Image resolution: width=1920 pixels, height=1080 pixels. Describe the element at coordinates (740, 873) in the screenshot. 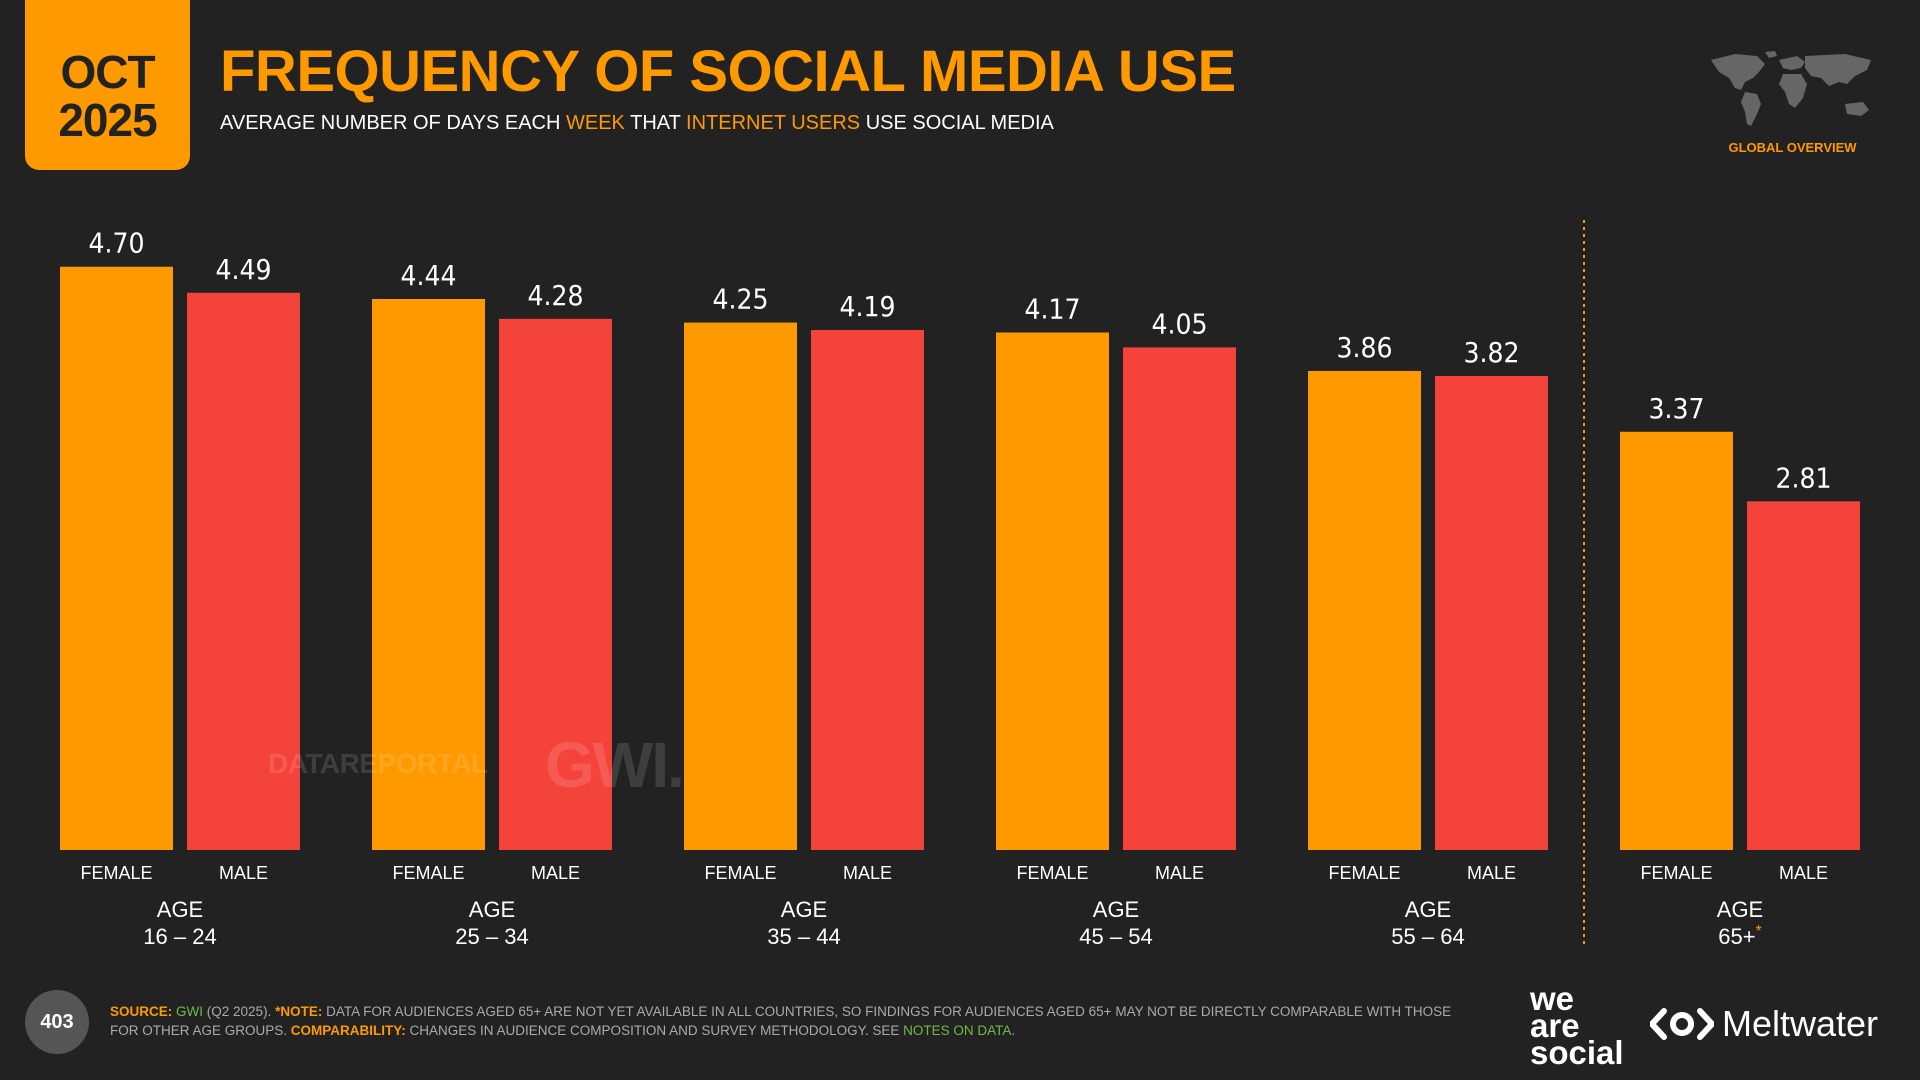

I see `series-label-female-3: FEMALE` at that location.